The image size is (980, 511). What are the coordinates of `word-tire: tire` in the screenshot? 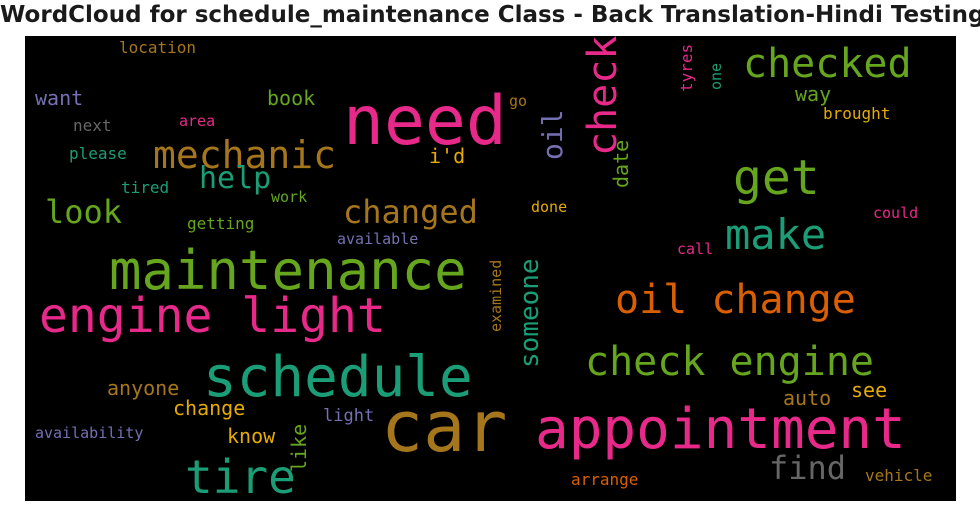 It's located at (240, 475).